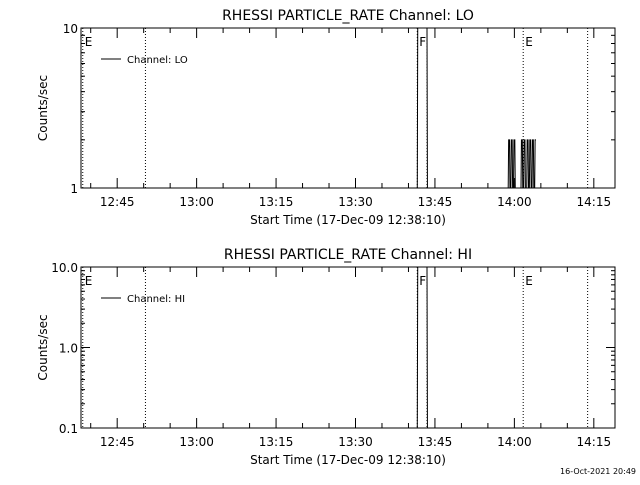 Image resolution: width=640 pixels, height=485 pixels. I want to click on y-tick-label: 10.0, so click(64, 268).